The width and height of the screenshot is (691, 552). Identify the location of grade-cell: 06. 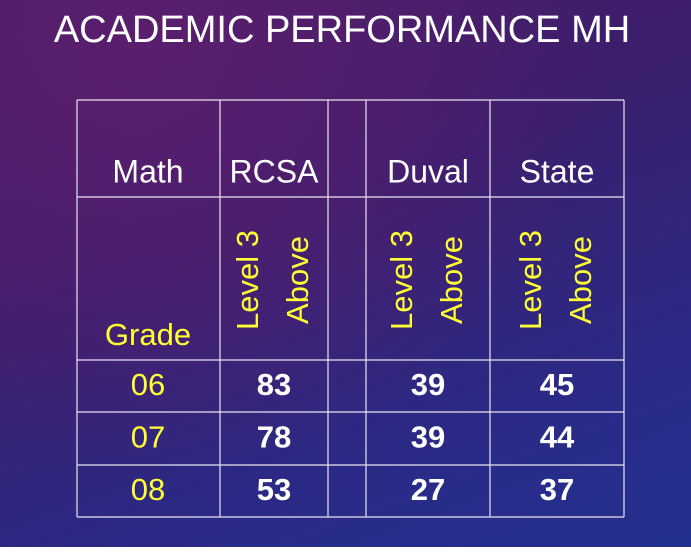
(148, 384).